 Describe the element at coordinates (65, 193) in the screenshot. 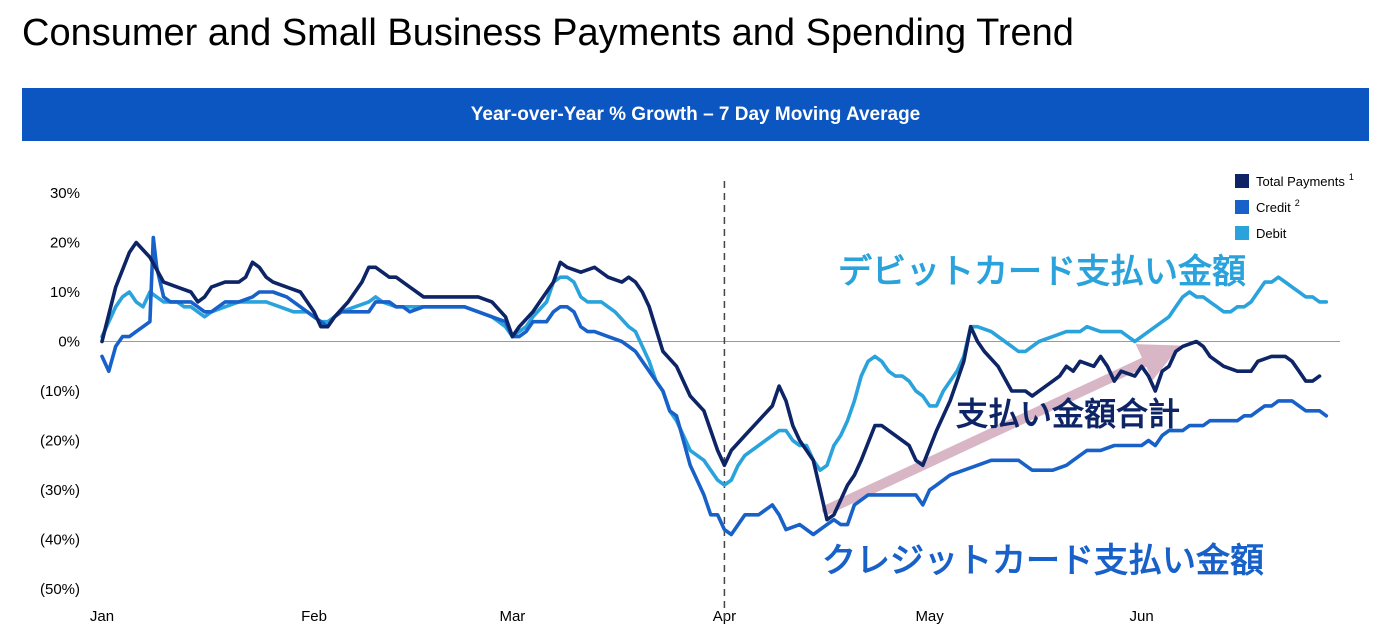

I see `y-tick-label: 30%` at that location.